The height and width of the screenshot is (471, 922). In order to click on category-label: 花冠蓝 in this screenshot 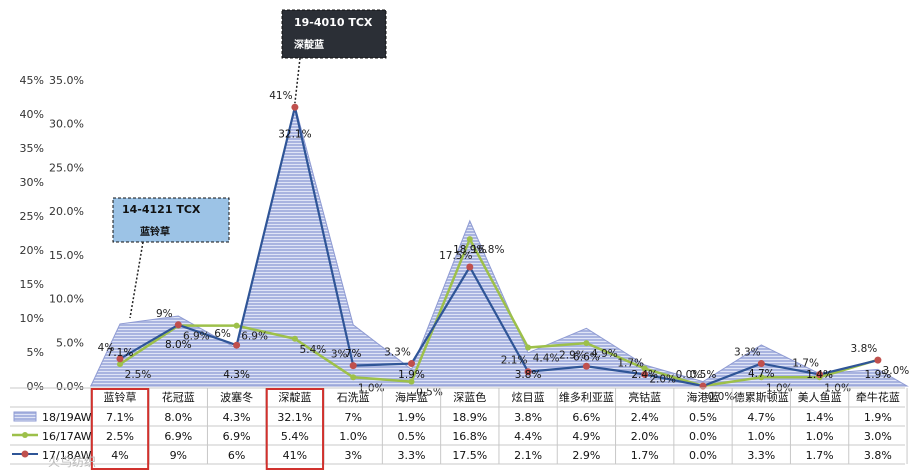, I will do `click(178, 397)`.